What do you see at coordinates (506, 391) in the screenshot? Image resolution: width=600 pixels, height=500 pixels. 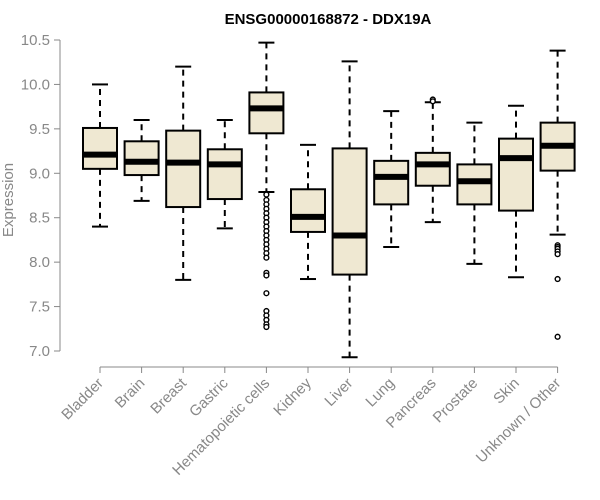 I see `x-tick-label: Skin` at bounding box center [506, 391].